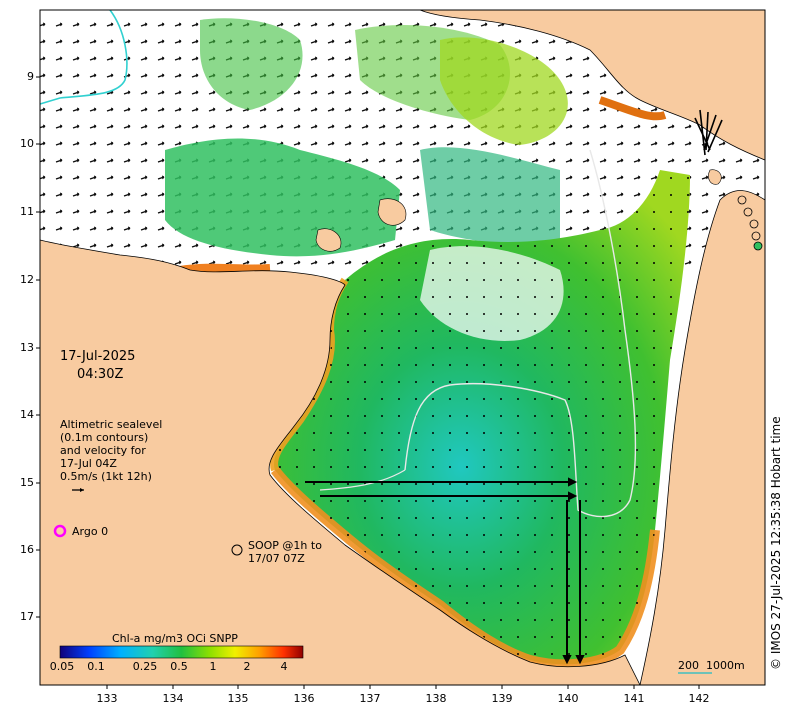  I want to click on lat-tick: 12, so click(27, 279).